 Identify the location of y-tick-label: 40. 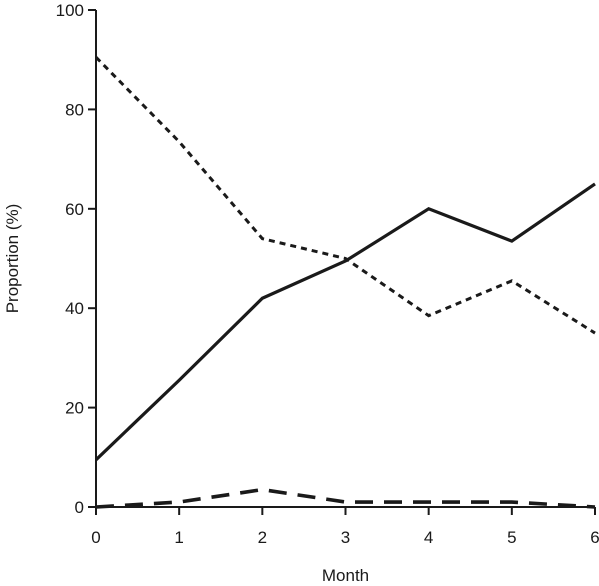
(74, 308).